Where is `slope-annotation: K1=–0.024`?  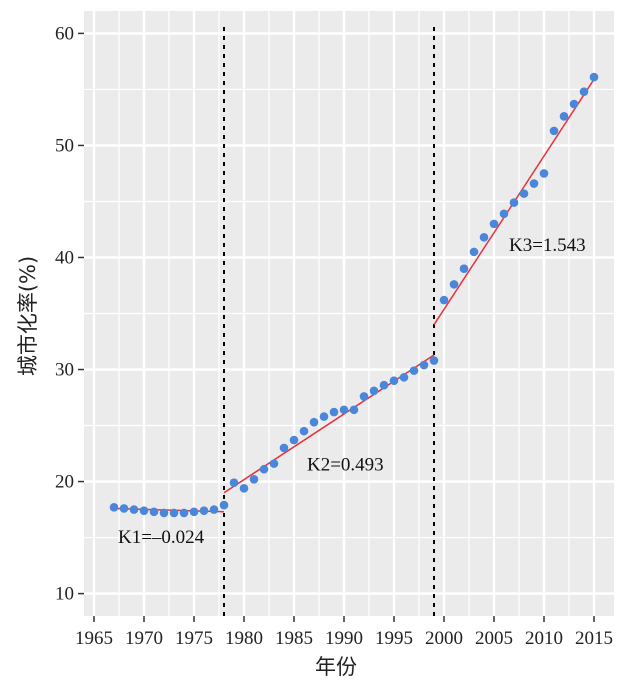 slope-annotation: K1=–0.024 is located at coordinates (161, 537).